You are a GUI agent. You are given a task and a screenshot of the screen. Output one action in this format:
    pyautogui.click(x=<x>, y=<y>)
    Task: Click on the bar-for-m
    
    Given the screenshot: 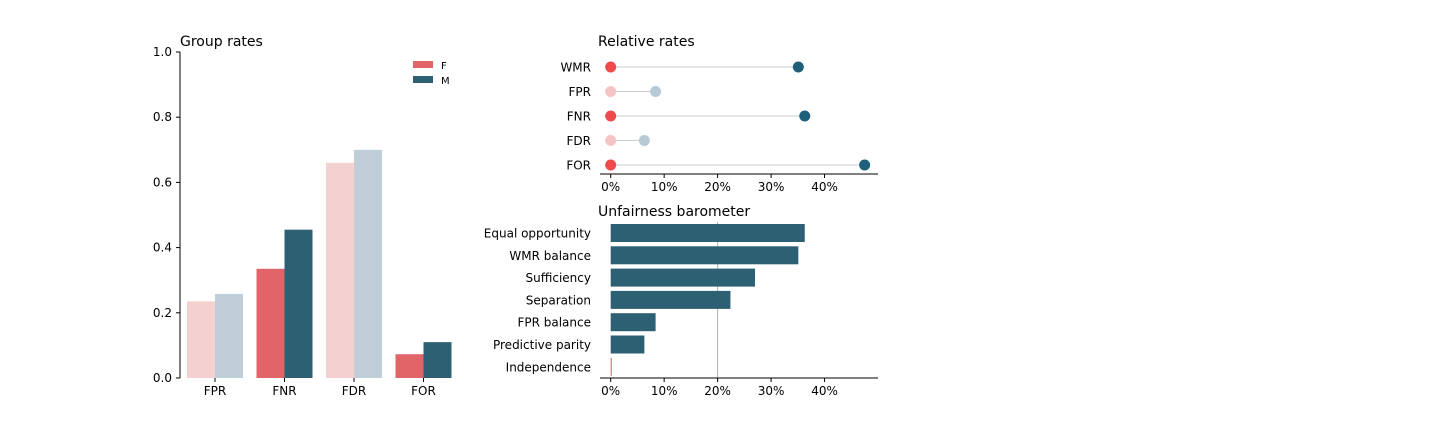 What is the action you would take?
    pyautogui.click(x=437, y=360)
    